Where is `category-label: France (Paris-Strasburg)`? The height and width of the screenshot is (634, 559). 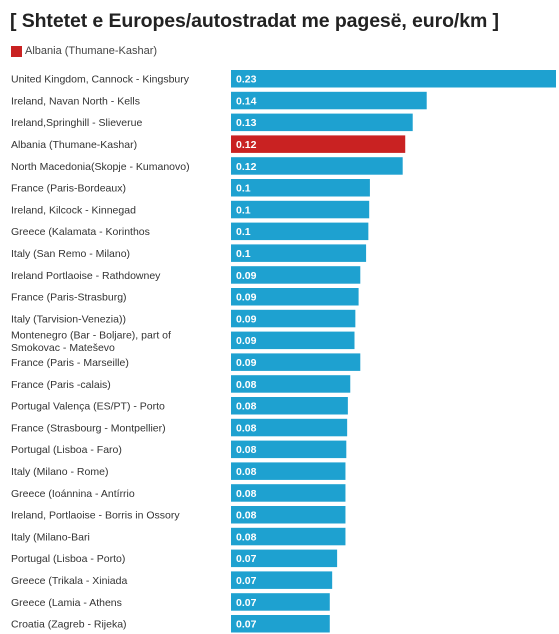
category-label: France (Paris-Strasburg) is located at coordinates (69, 298).